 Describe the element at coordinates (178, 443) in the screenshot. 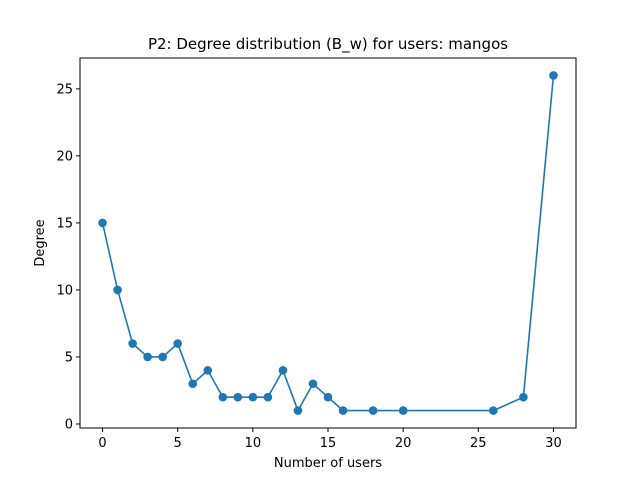

I see `x-tick-label: 5` at that location.